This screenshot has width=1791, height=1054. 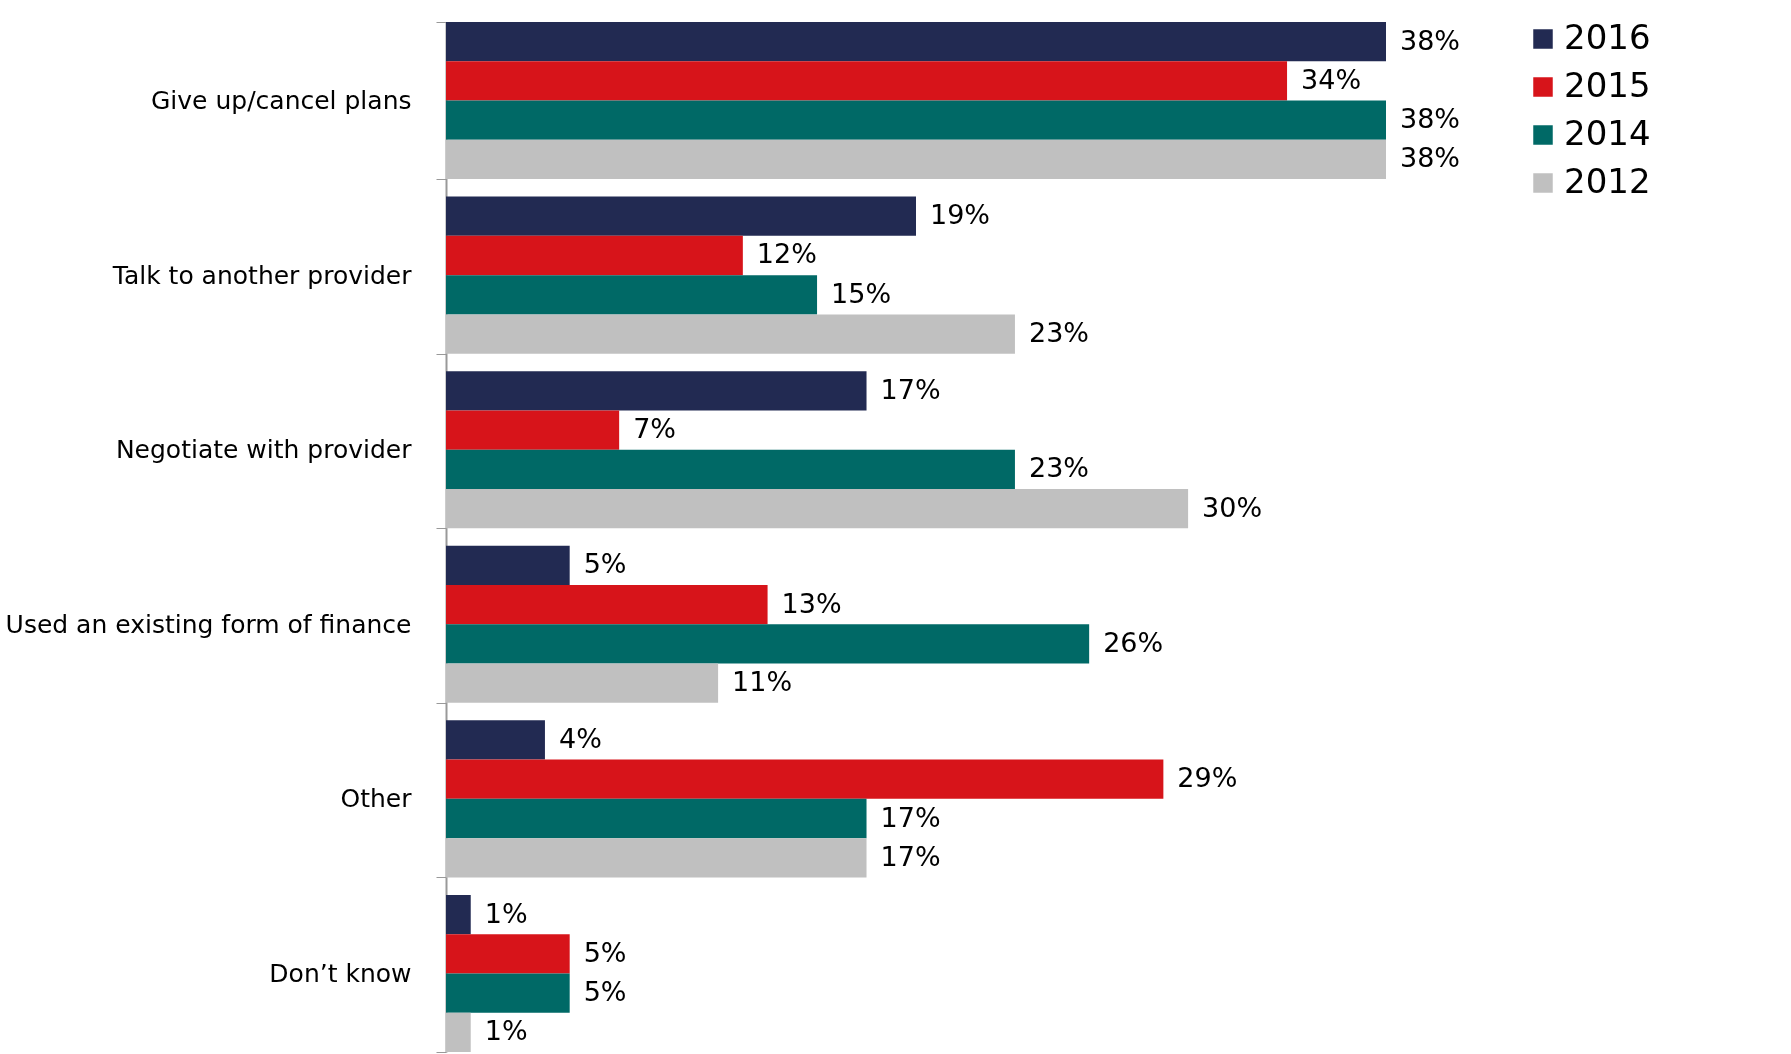 What do you see at coordinates (376, 799) in the screenshot?
I see `y-tick-label: Other` at bounding box center [376, 799].